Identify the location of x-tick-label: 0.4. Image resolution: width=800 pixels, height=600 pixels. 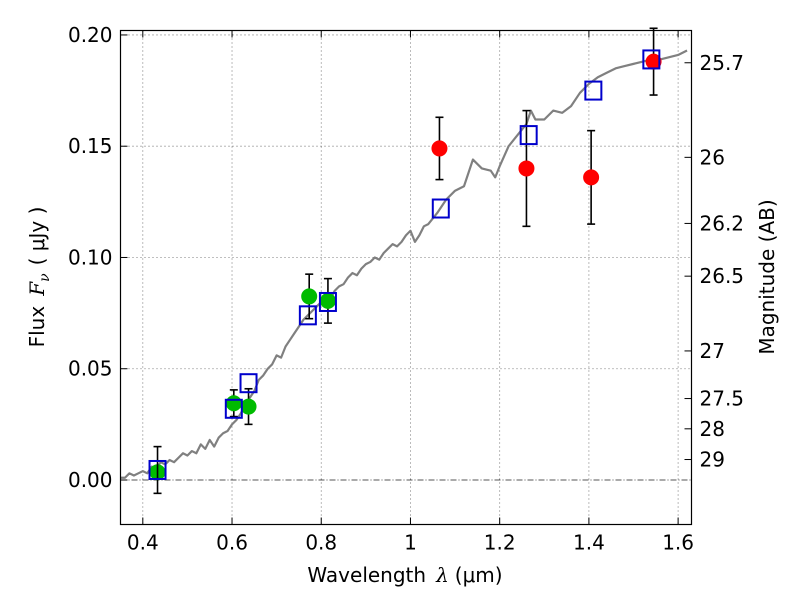
(143, 543).